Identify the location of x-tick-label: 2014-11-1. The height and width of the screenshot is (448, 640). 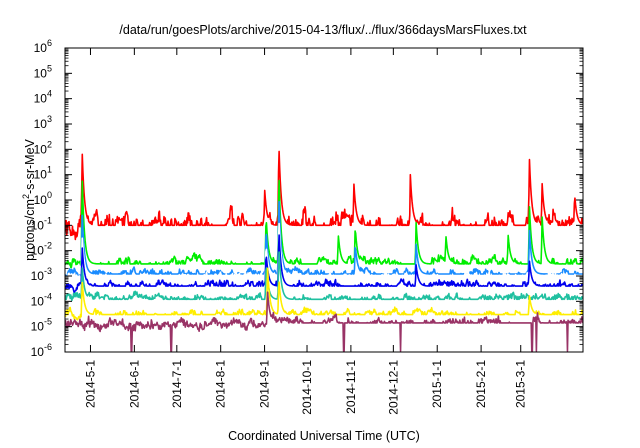
(351, 387).